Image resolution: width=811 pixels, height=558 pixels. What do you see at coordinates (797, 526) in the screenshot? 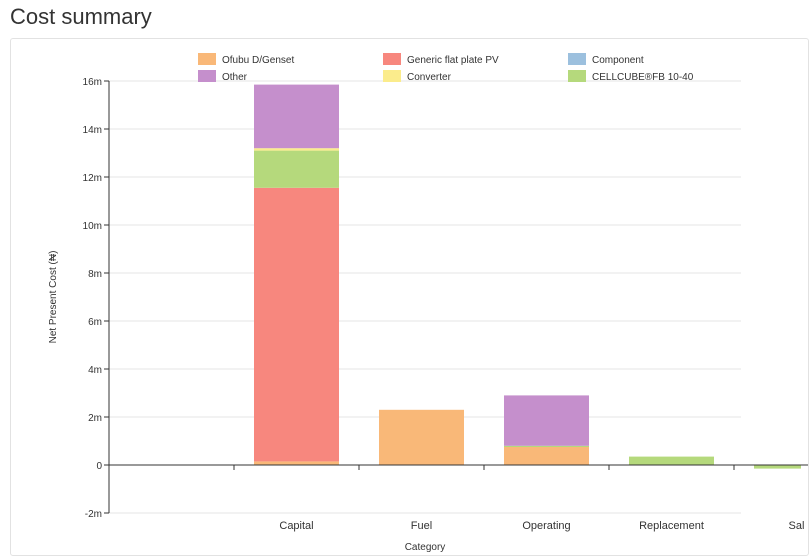
I see `x-tick-label: Sal` at bounding box center [797, 526].